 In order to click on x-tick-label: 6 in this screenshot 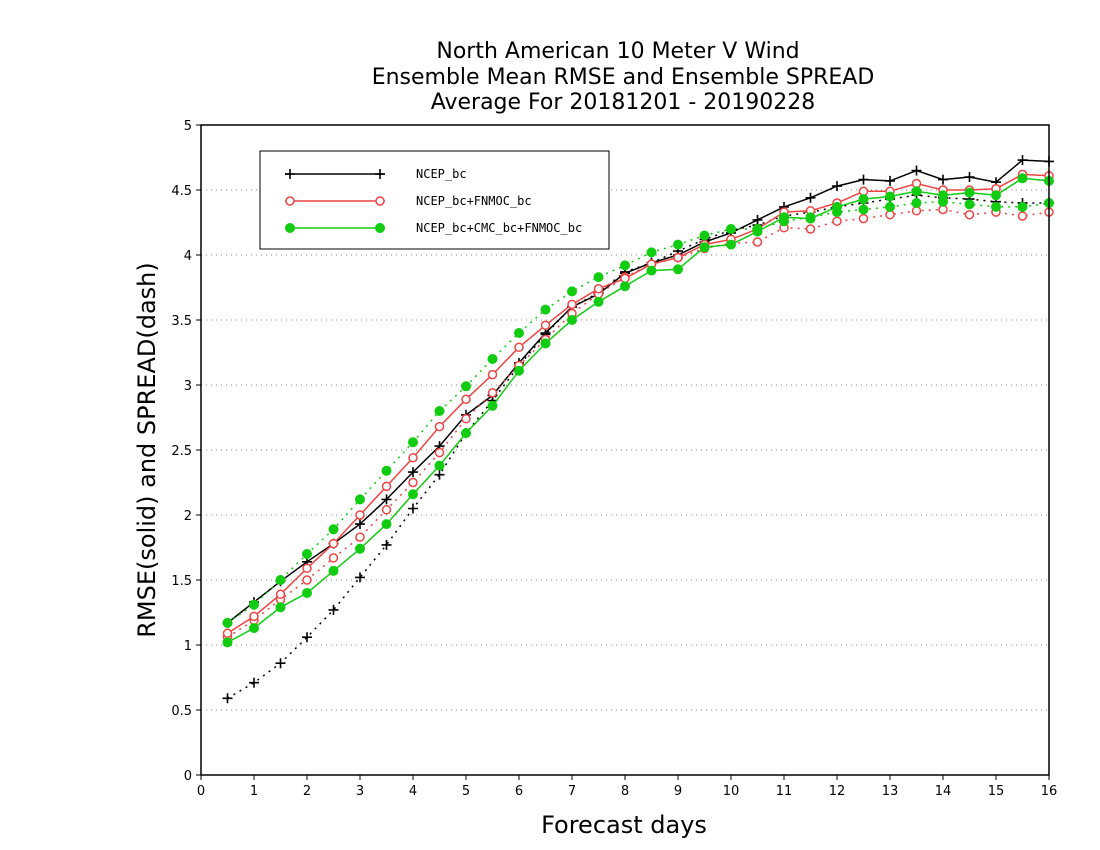, I will do `click(519, 791)`.